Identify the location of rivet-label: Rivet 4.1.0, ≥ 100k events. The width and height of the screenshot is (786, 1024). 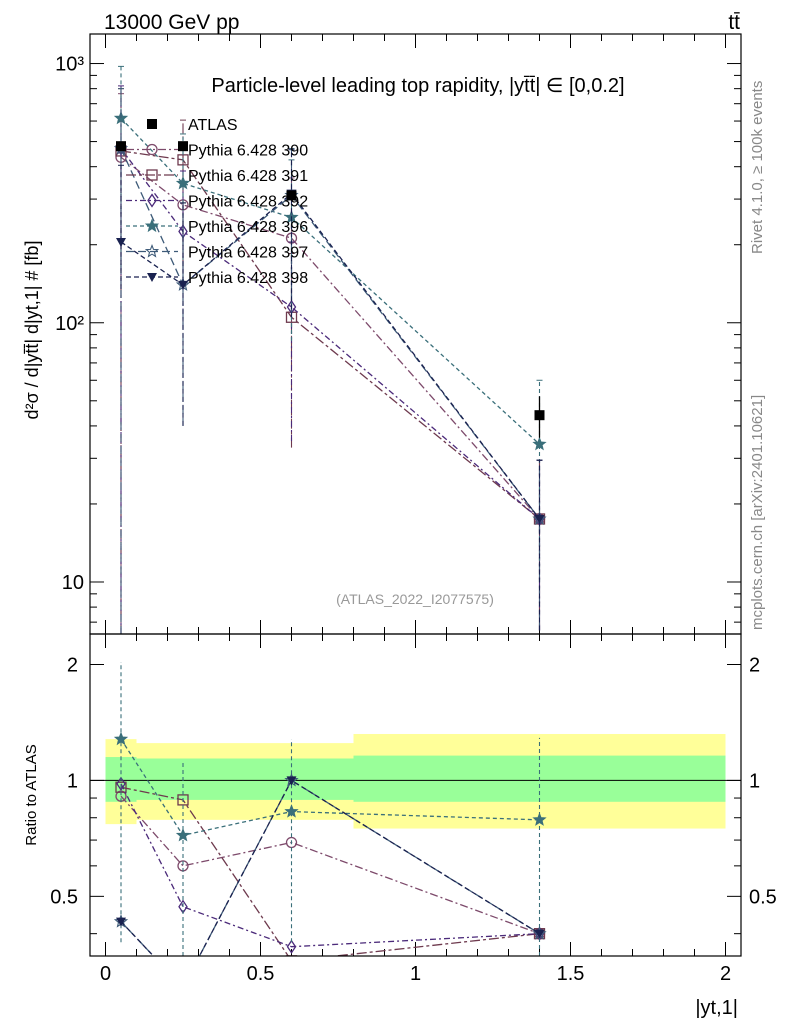
(757, 167).